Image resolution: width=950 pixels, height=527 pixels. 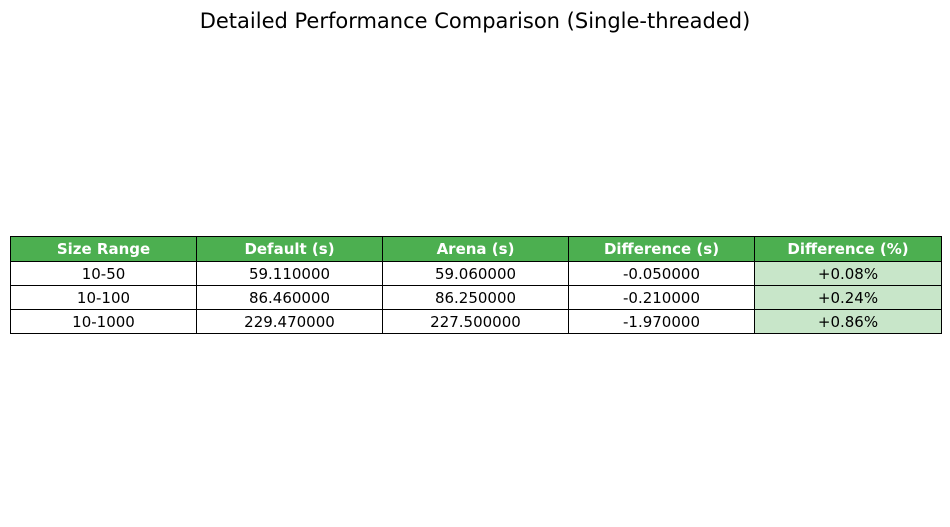 What do you see at coordinates (289, 273) in the screenshot?
I see `table-cell: 59.110000` at bounding box center [289, 273].